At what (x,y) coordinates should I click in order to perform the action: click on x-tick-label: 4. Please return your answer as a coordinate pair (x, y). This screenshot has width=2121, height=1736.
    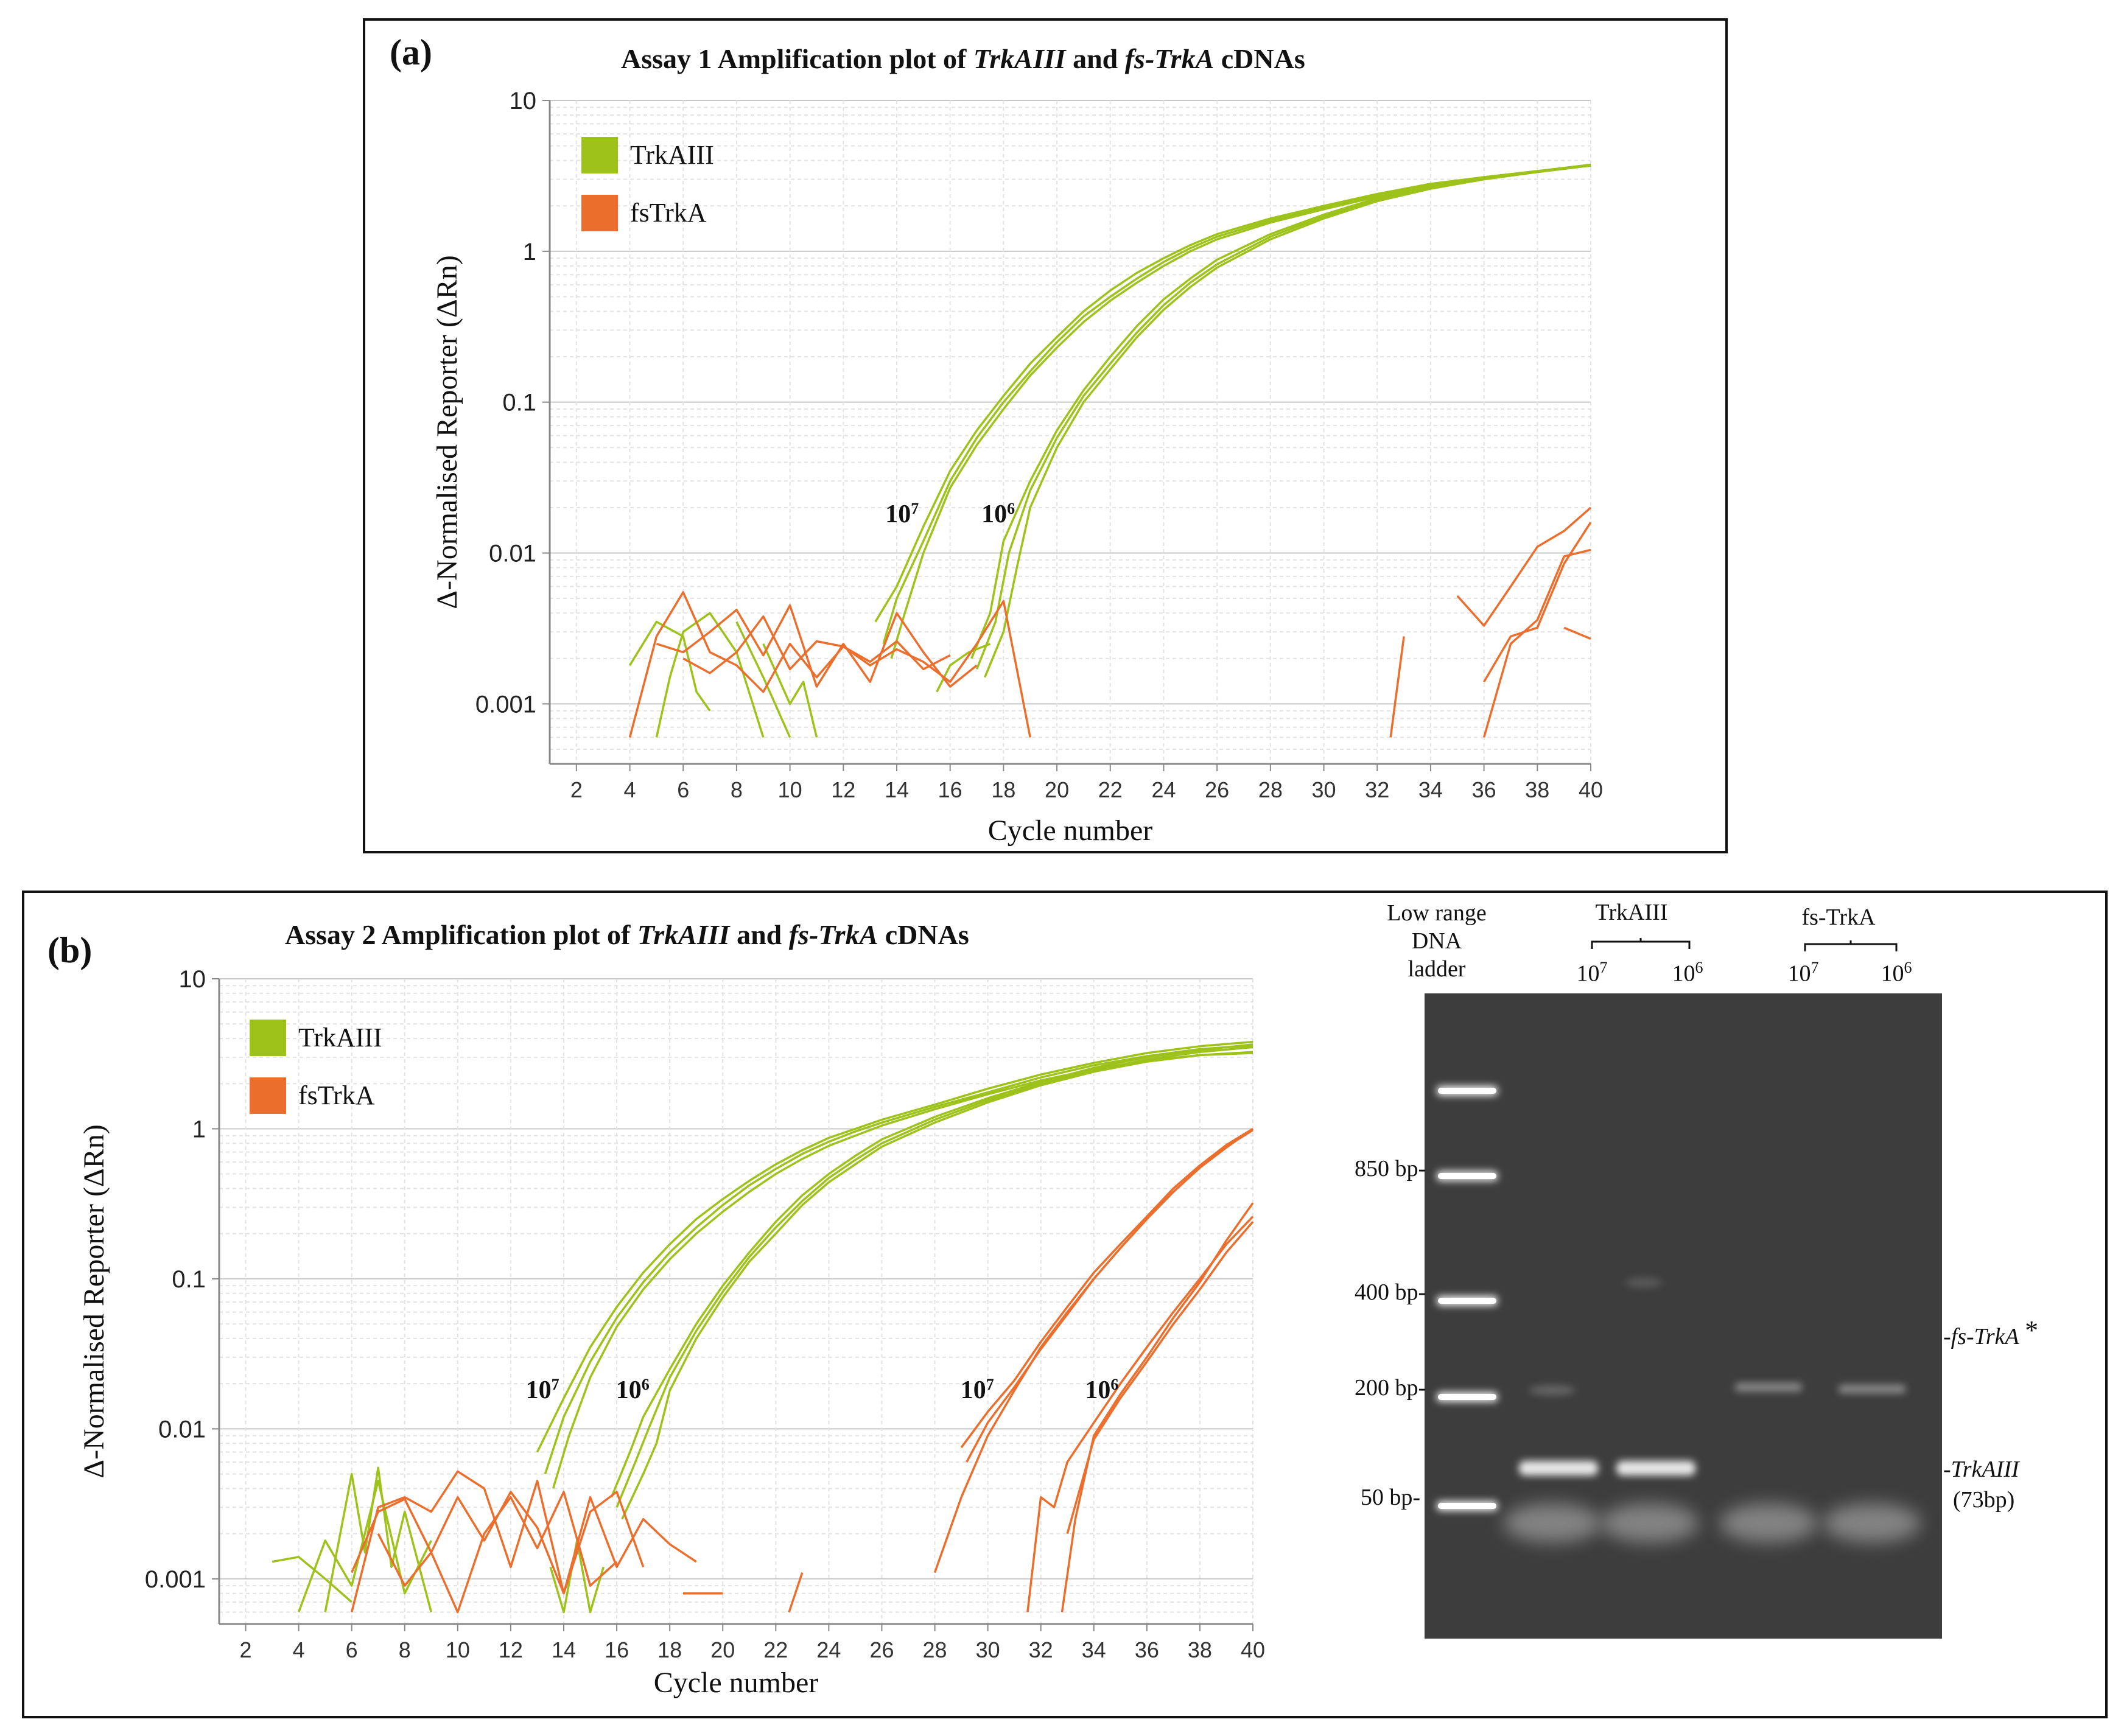
    Looking at the image, I should click on (299, 1649).